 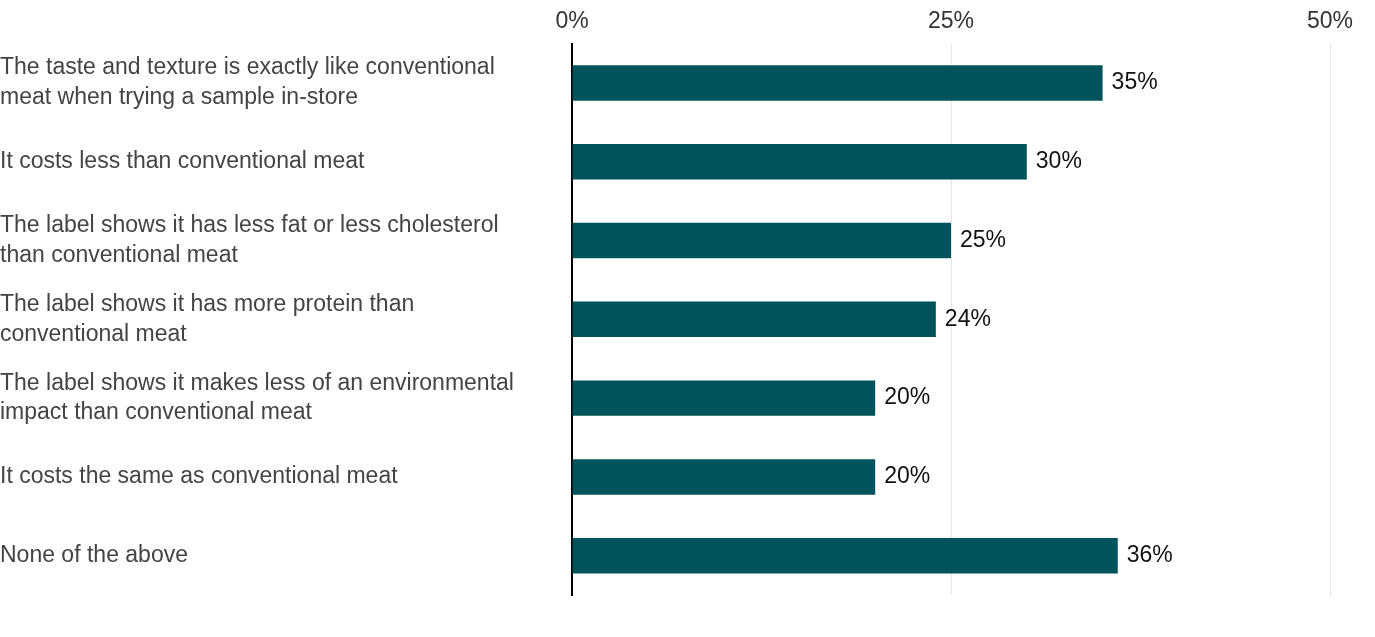 I want to click on y-tick-label: It costs the same as conventional meat, so click(x=199, y=475).